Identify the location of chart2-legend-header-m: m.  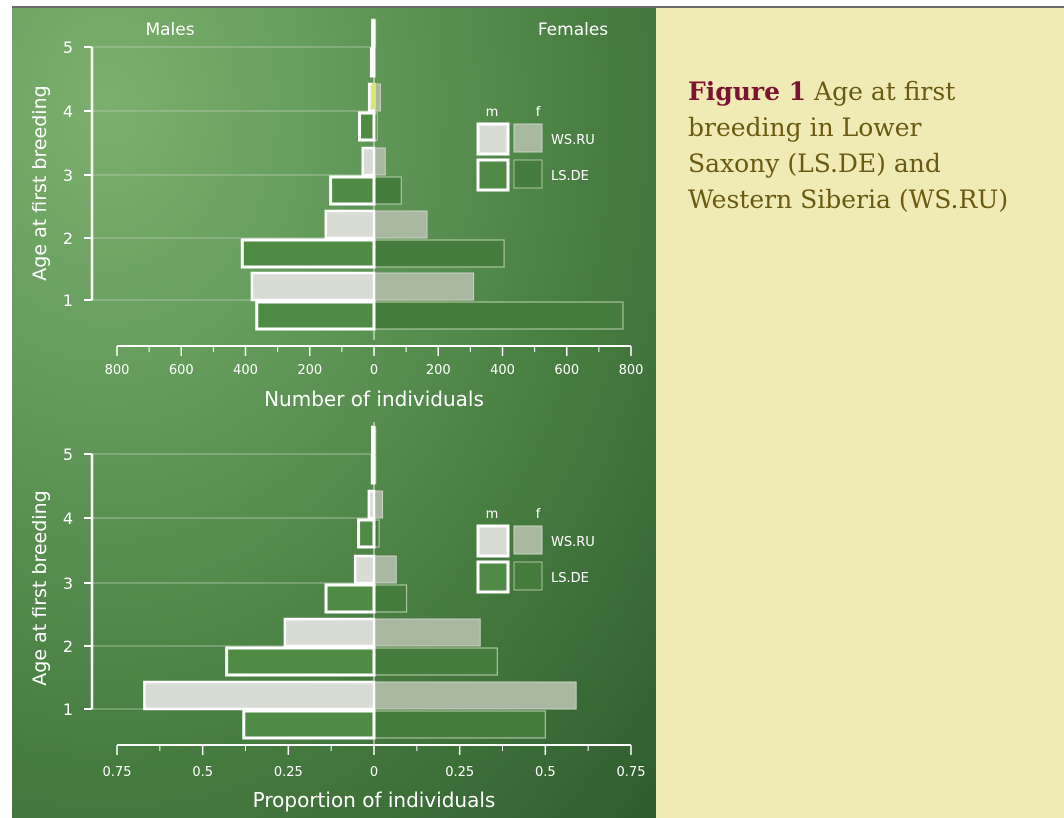
(492, 514).